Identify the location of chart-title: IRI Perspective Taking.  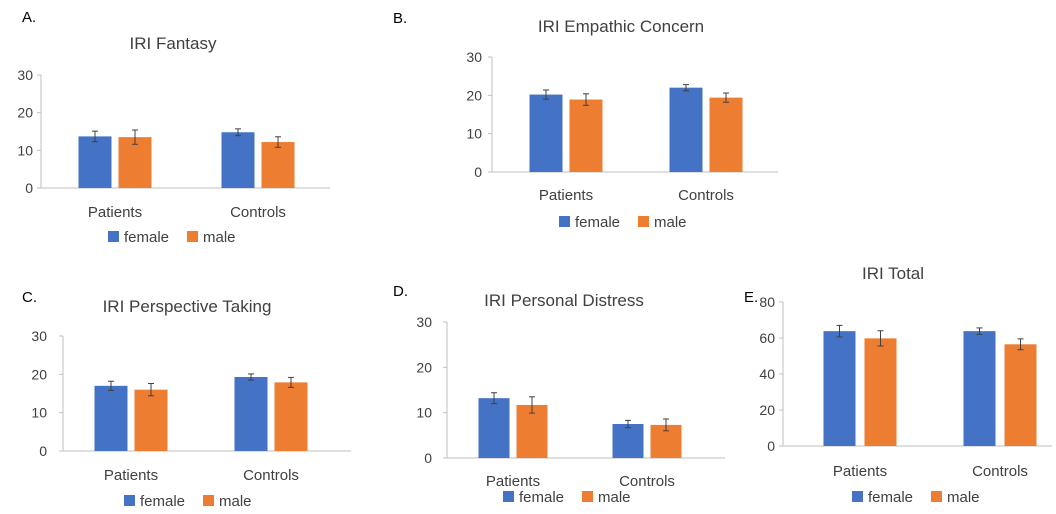
(187, 306).